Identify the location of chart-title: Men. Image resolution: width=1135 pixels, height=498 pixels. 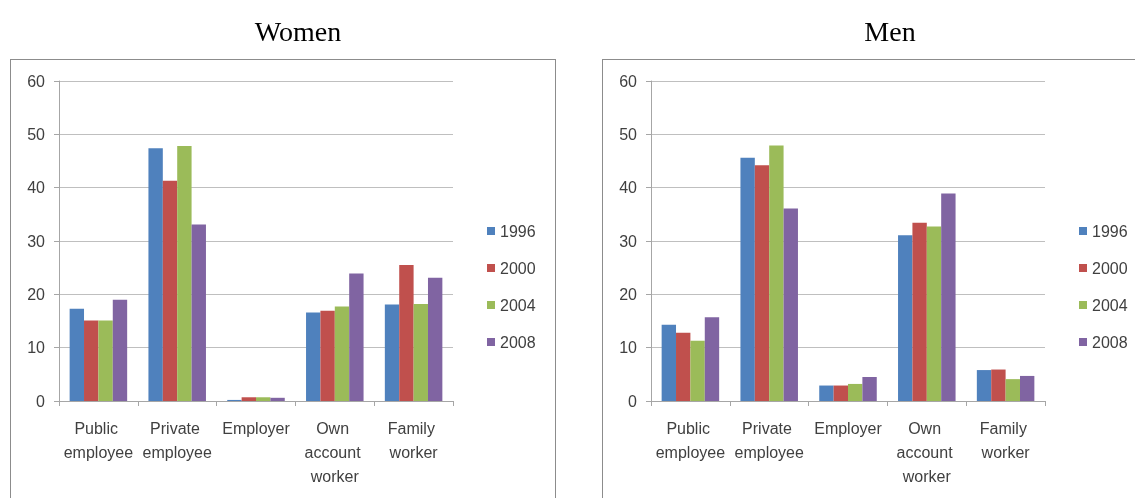
(890, 31).